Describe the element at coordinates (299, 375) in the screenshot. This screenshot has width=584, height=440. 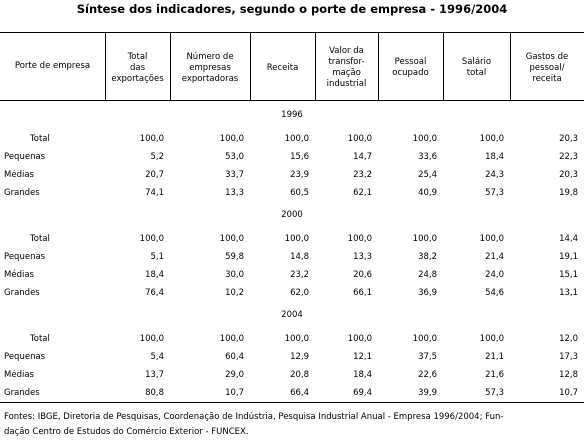
I see `cell: 20,8` at that location.